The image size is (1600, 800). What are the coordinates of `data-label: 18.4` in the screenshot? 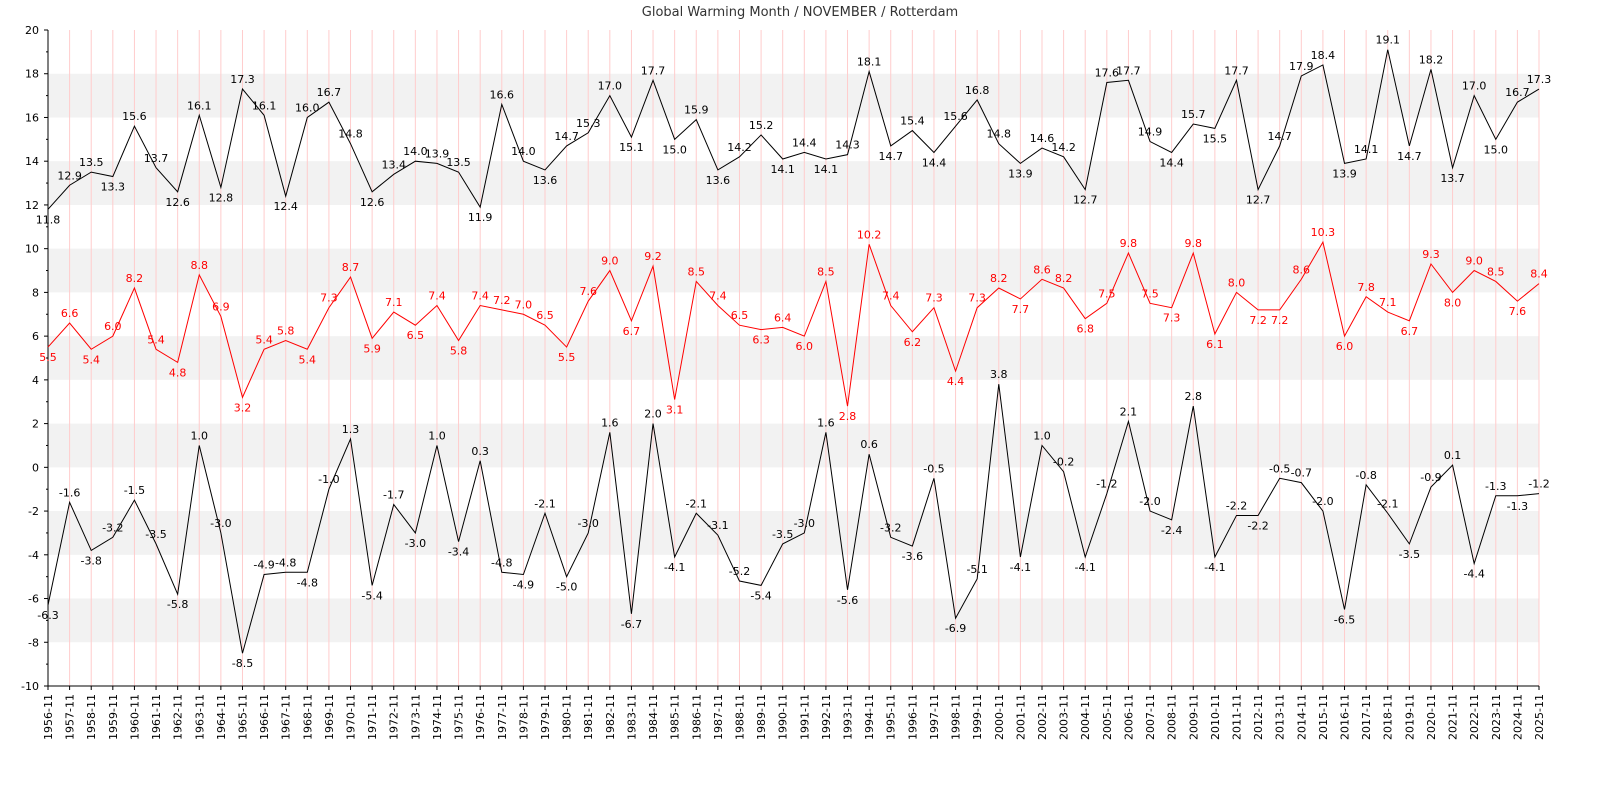 It's located at (1323, 55).